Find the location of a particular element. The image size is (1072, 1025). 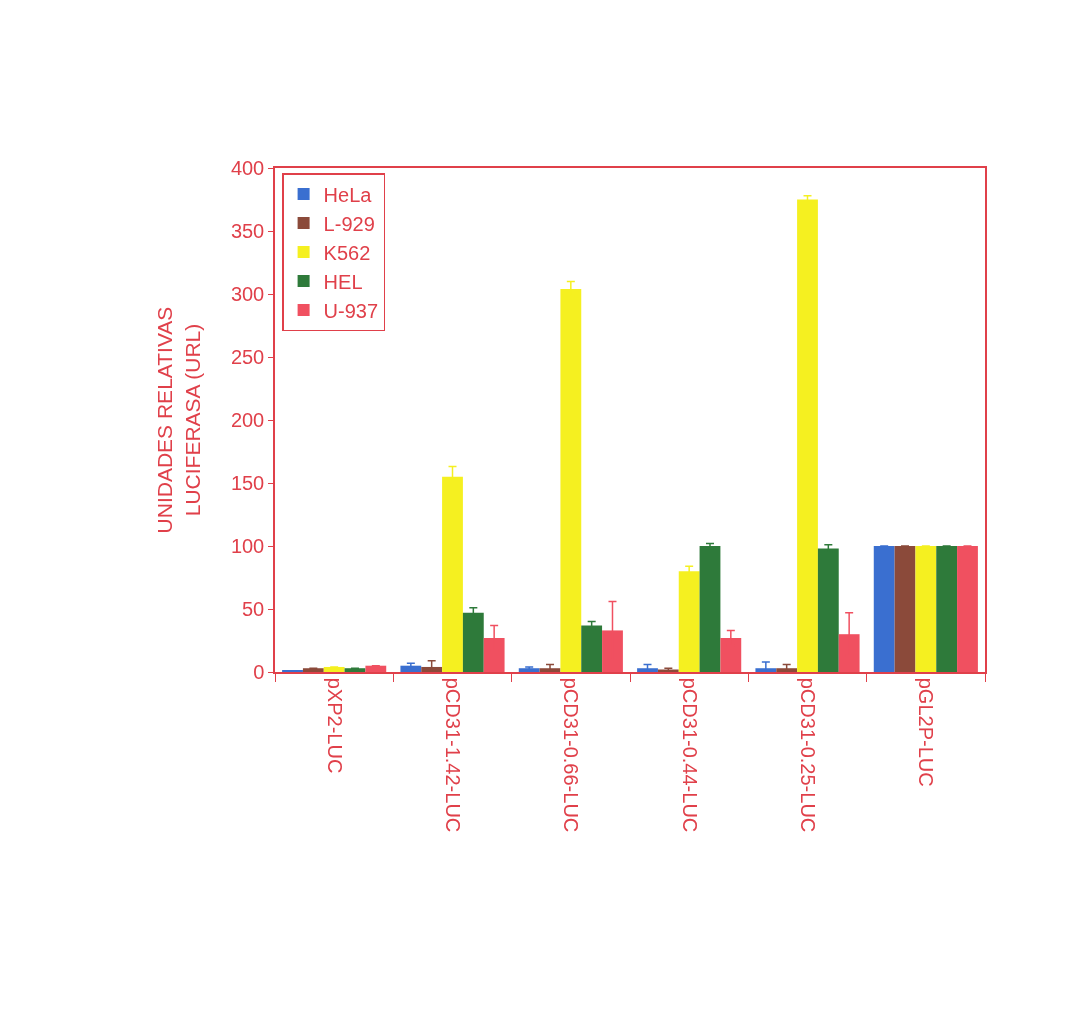

x-tick-label: pCD31-0.25-LUC is located at coordinates (808, 755).